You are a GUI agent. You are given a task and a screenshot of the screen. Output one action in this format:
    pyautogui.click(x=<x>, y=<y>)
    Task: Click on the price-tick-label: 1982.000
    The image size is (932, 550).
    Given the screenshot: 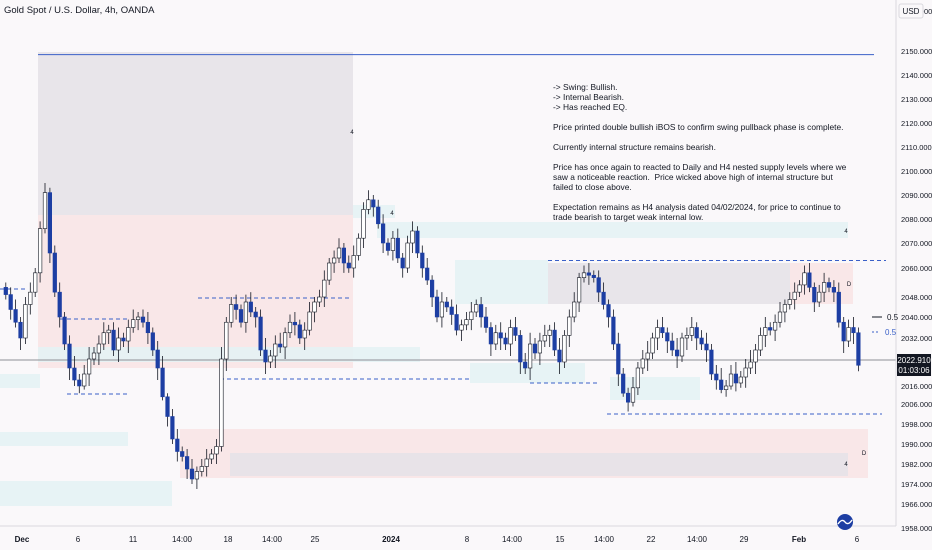 What is the action you would take?
    pyautogui.click(x=916, y=464)
    